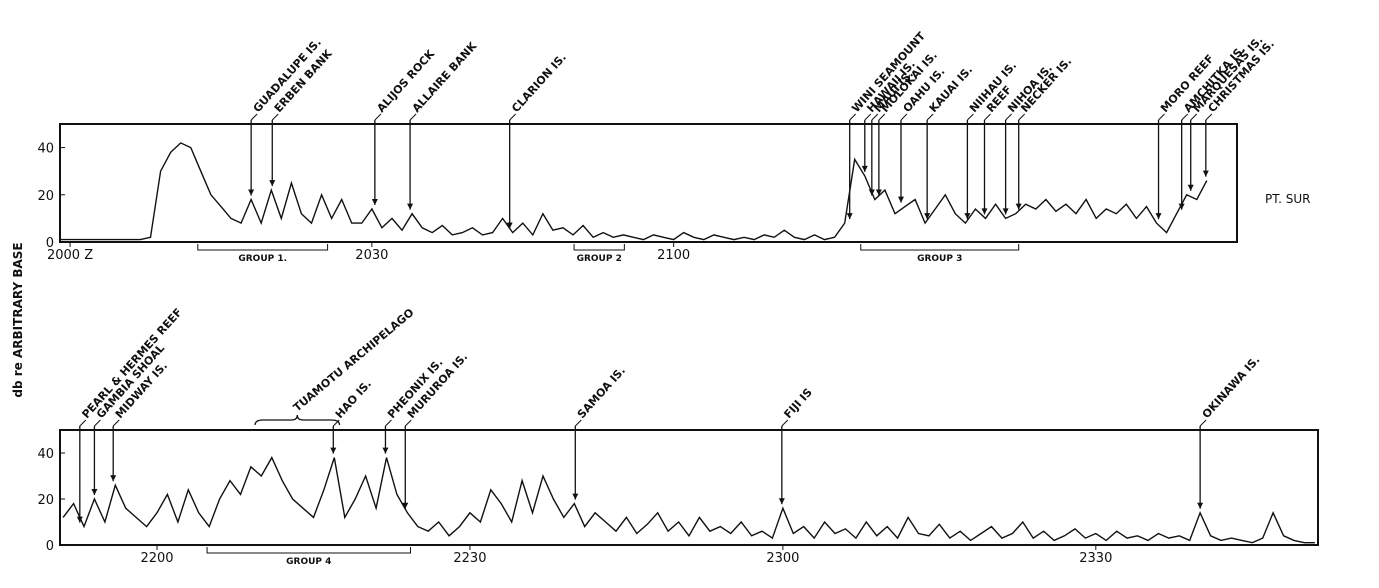  I want to click on x-tick-label: 2300, so click(782, 558).